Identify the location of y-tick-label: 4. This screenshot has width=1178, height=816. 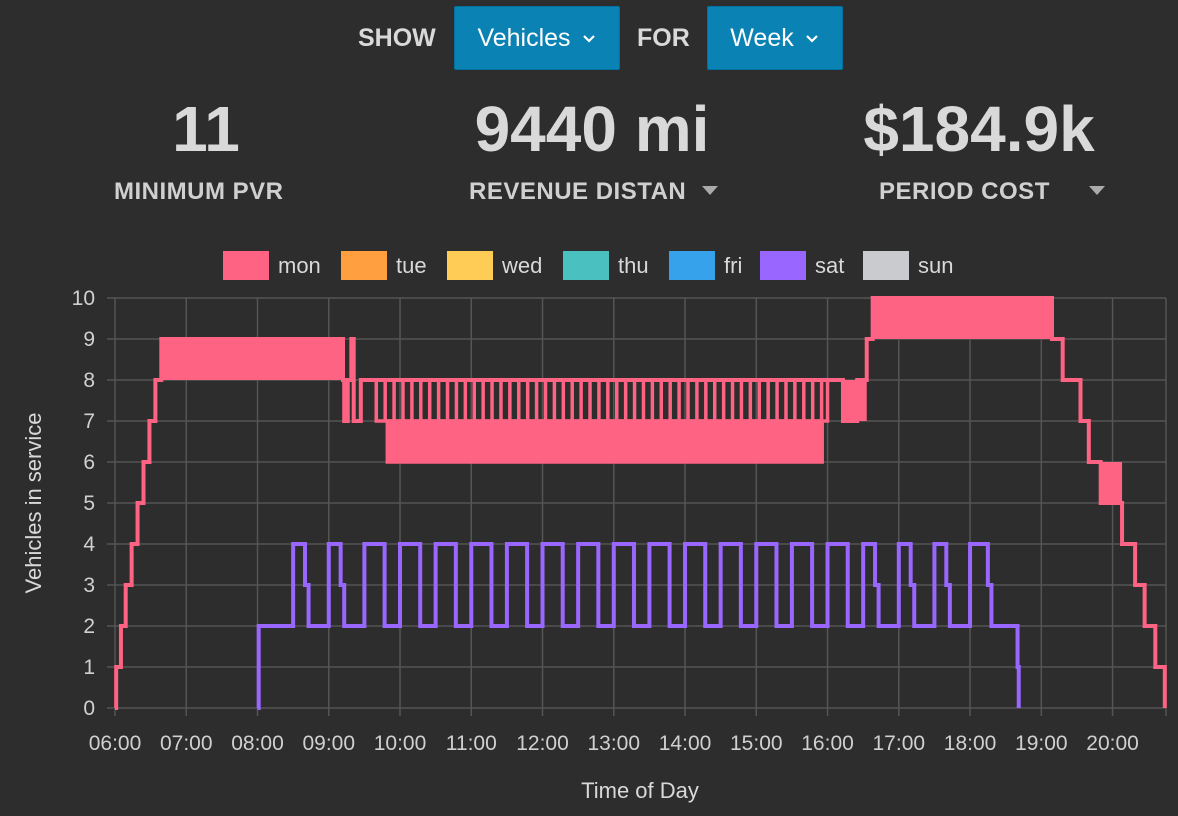
(89, 544).